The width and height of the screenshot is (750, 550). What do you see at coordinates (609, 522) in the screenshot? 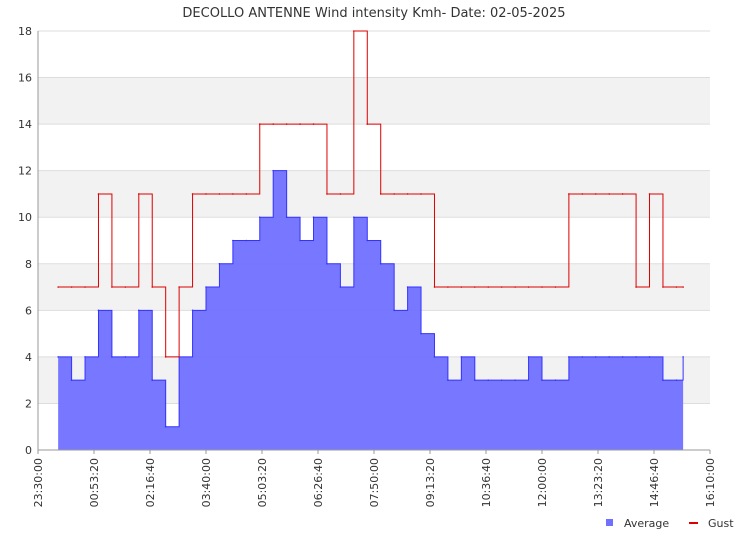
I see `legend-average-swatch` at bounding box center [609, 522].